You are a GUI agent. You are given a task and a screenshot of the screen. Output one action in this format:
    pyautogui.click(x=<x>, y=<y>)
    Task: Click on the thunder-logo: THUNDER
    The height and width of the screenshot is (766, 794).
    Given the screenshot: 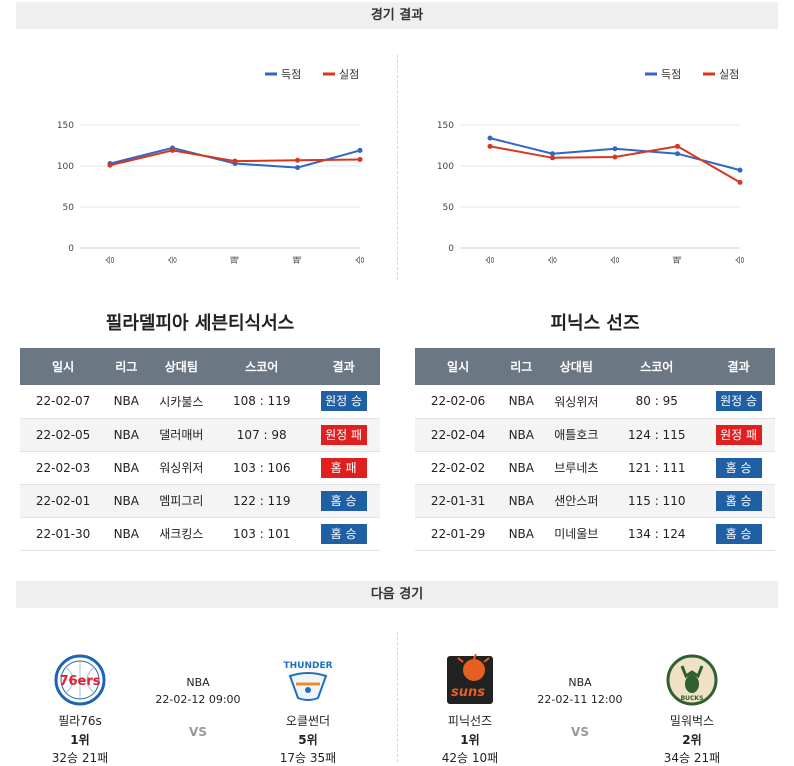 What is the action you would take?
    pyautogui.click(x=308, y=680)
    